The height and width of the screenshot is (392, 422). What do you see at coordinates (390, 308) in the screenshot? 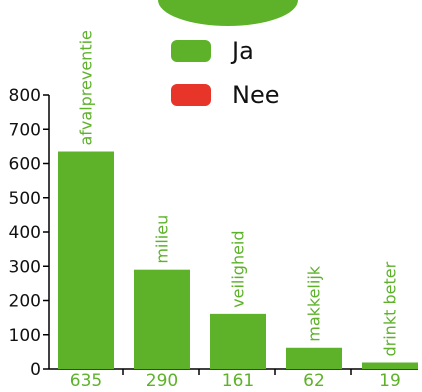
I see `category-label: drinkt beter` at bounding box center [390, 308].